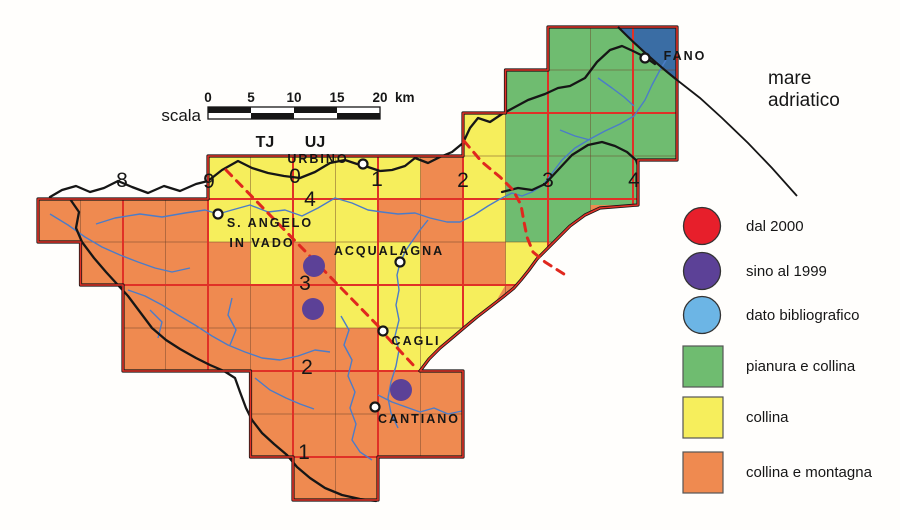 Image resolution: width=900 pixels, height=530 pixels. I want to click on town-santangelo-label-line1: S. ANGELO, so click(270, 223).